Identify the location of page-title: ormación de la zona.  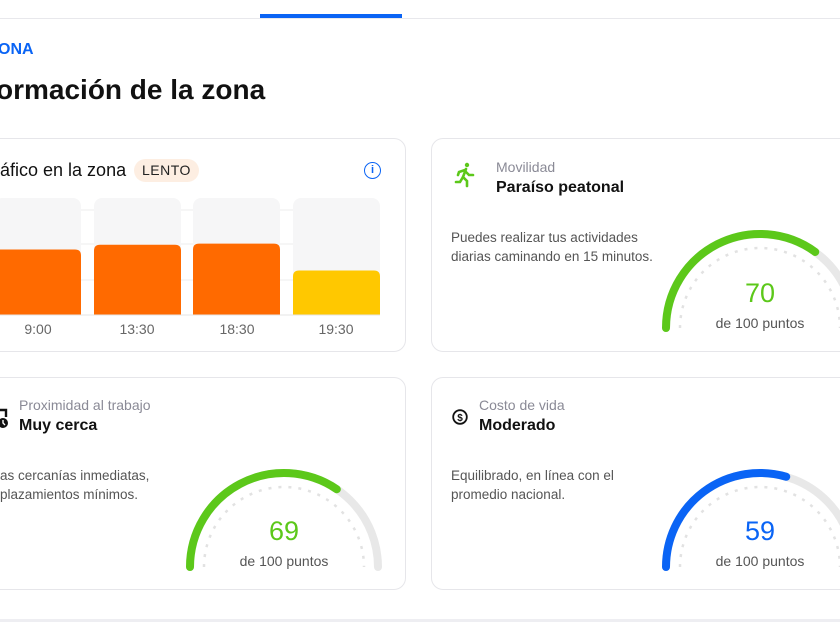
(133, 89).